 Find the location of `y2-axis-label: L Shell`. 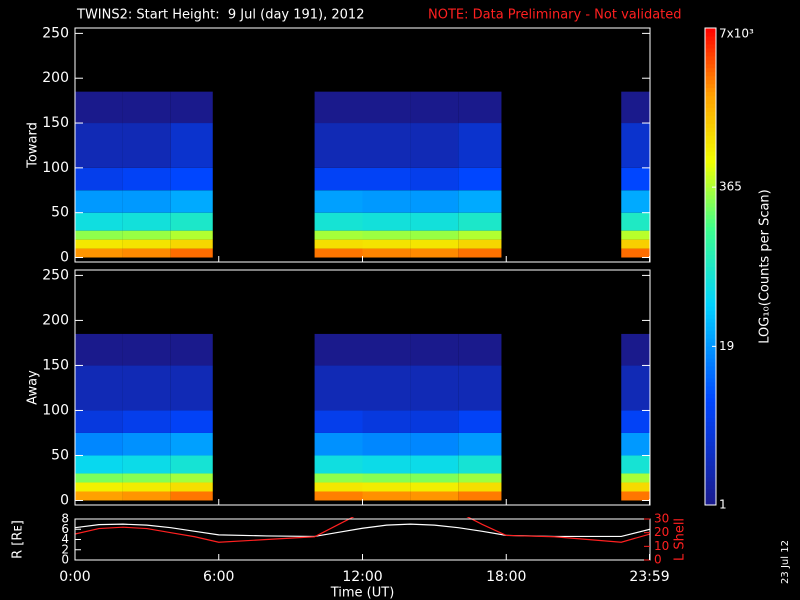

y2-axis-label: L Shell is located at coordinates (680, 539).